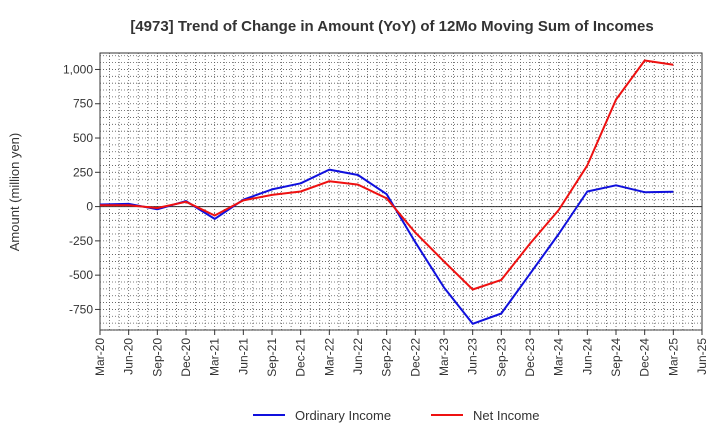 This screenshot has width=720, height=445. What do you see at coordinates (473, 356) in the screenshot?
I see `x-tick-label: Jun-23` at bounding box center [473, 356].